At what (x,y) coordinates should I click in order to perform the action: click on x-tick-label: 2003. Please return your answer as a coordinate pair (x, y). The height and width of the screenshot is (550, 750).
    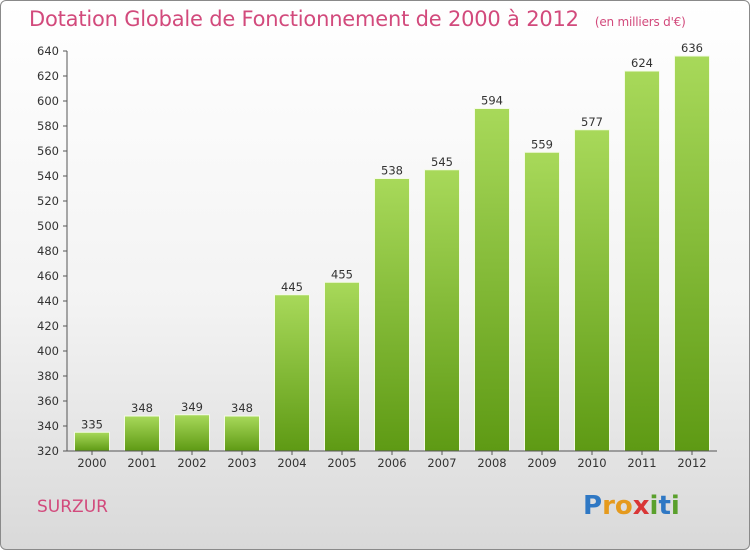
    Looking at the image, I should click on (241, 463).